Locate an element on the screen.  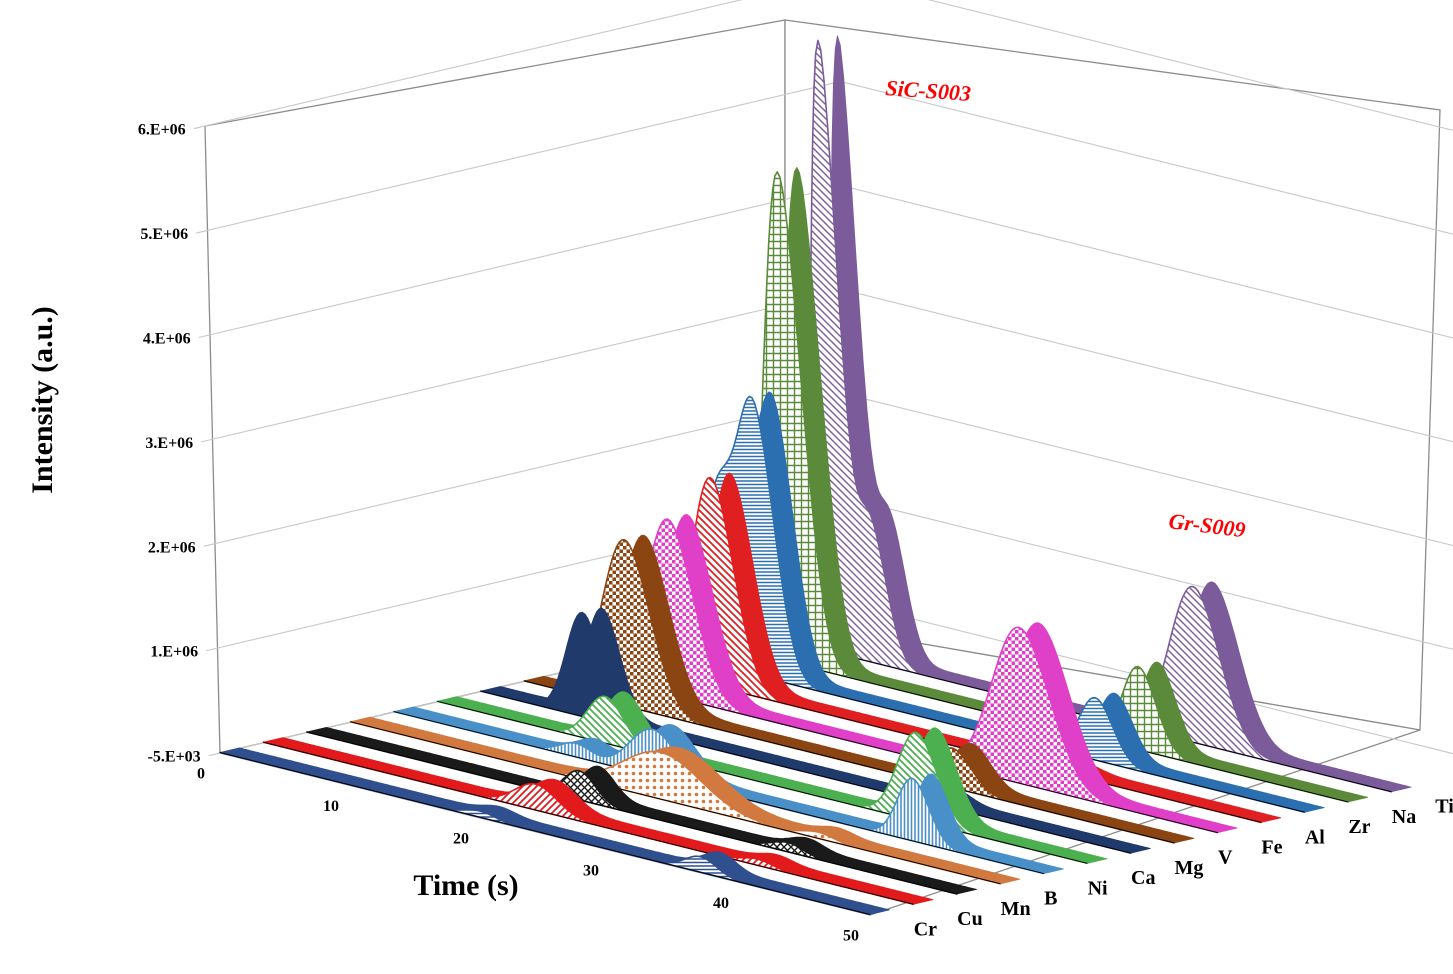
y-tick-0: -5.E+03 is located at coordinates (174, 757).